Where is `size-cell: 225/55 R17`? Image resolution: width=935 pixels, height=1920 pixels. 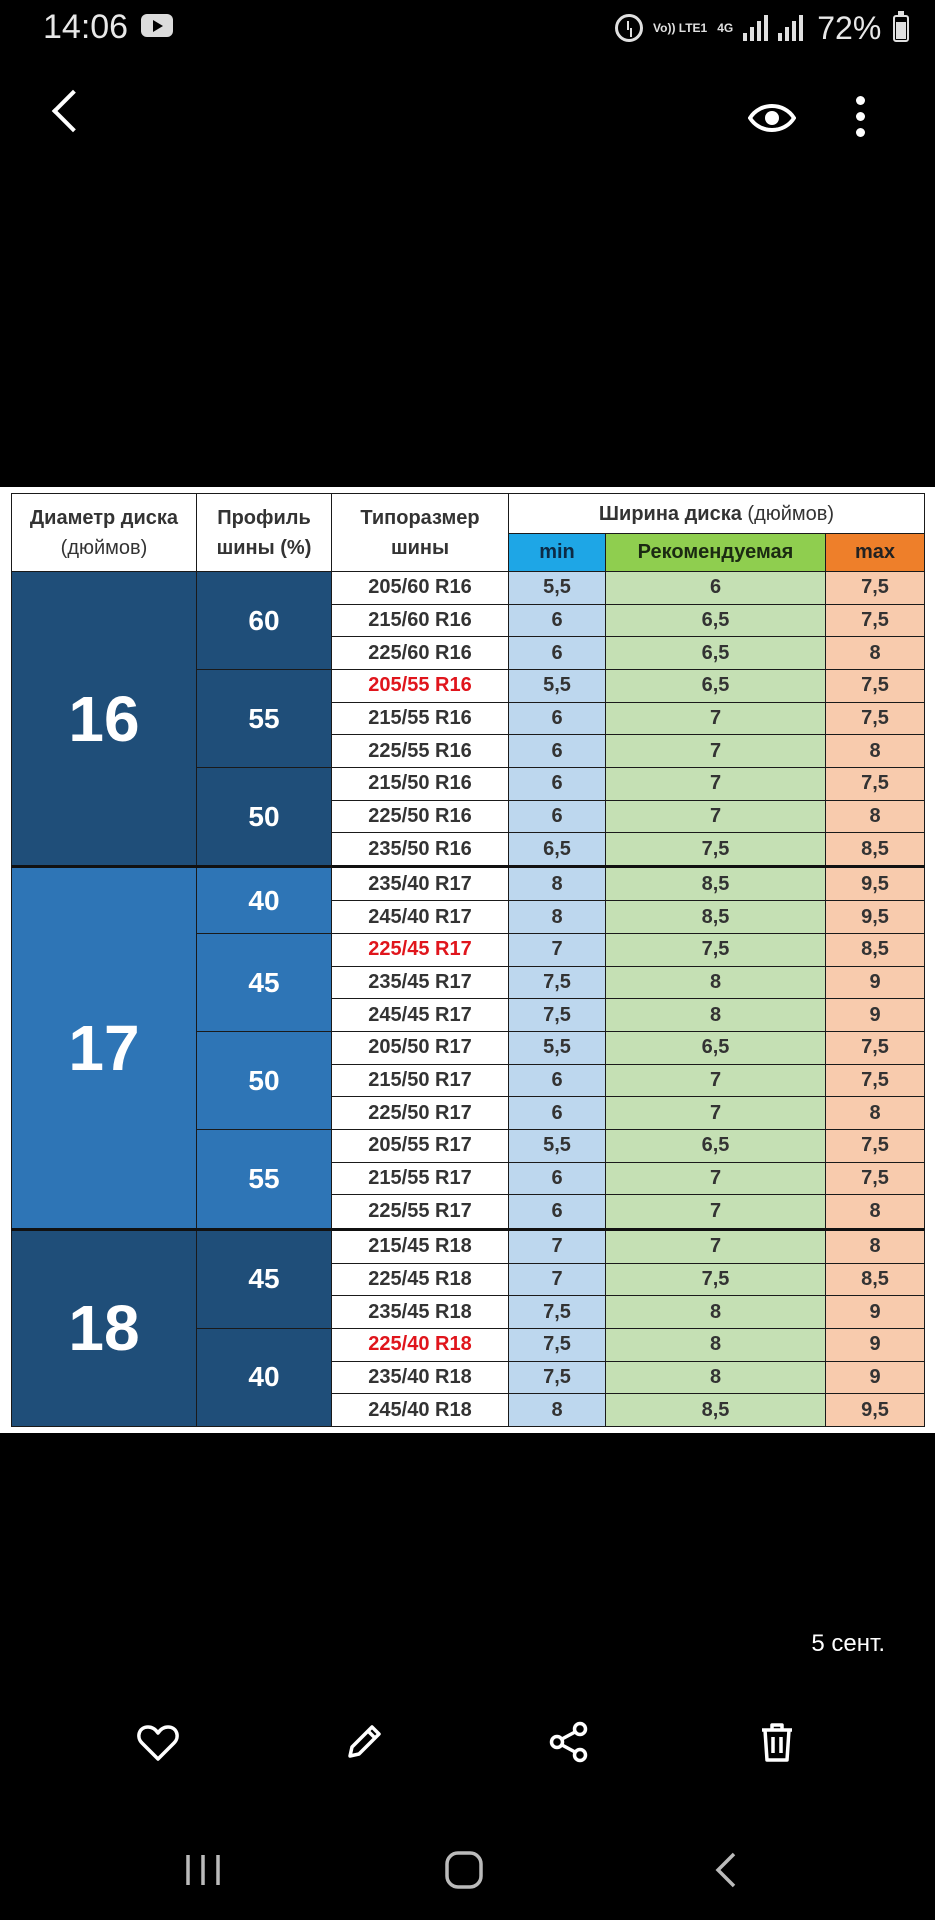
size-cell: 225/55 R17 is located at coordinates (420, 1212).